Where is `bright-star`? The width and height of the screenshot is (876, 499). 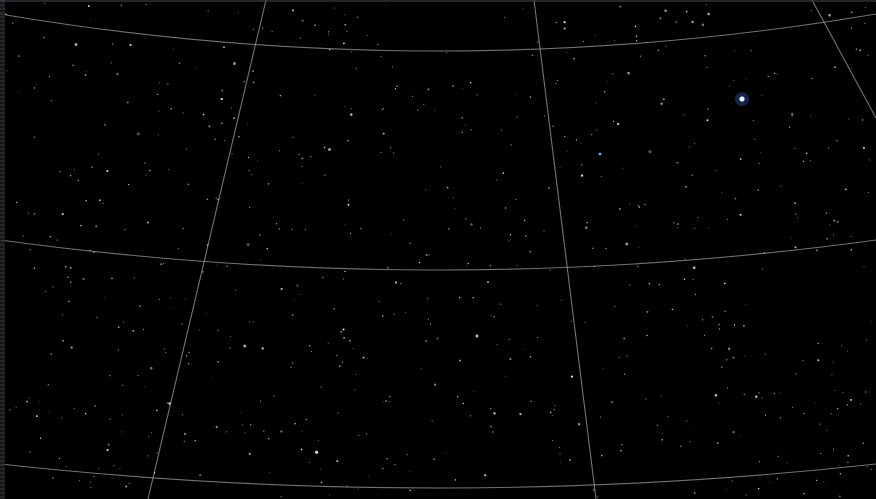 bright-star is located at coordinates (742, 99).